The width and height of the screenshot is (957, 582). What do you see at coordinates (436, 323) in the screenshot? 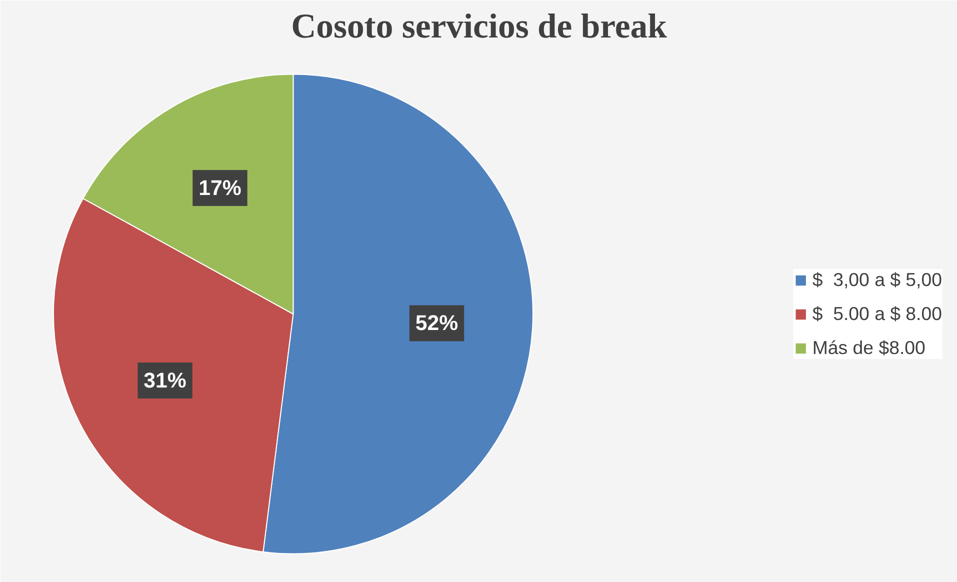
I see `data-label: 52%` at bounding box center [436, 323].